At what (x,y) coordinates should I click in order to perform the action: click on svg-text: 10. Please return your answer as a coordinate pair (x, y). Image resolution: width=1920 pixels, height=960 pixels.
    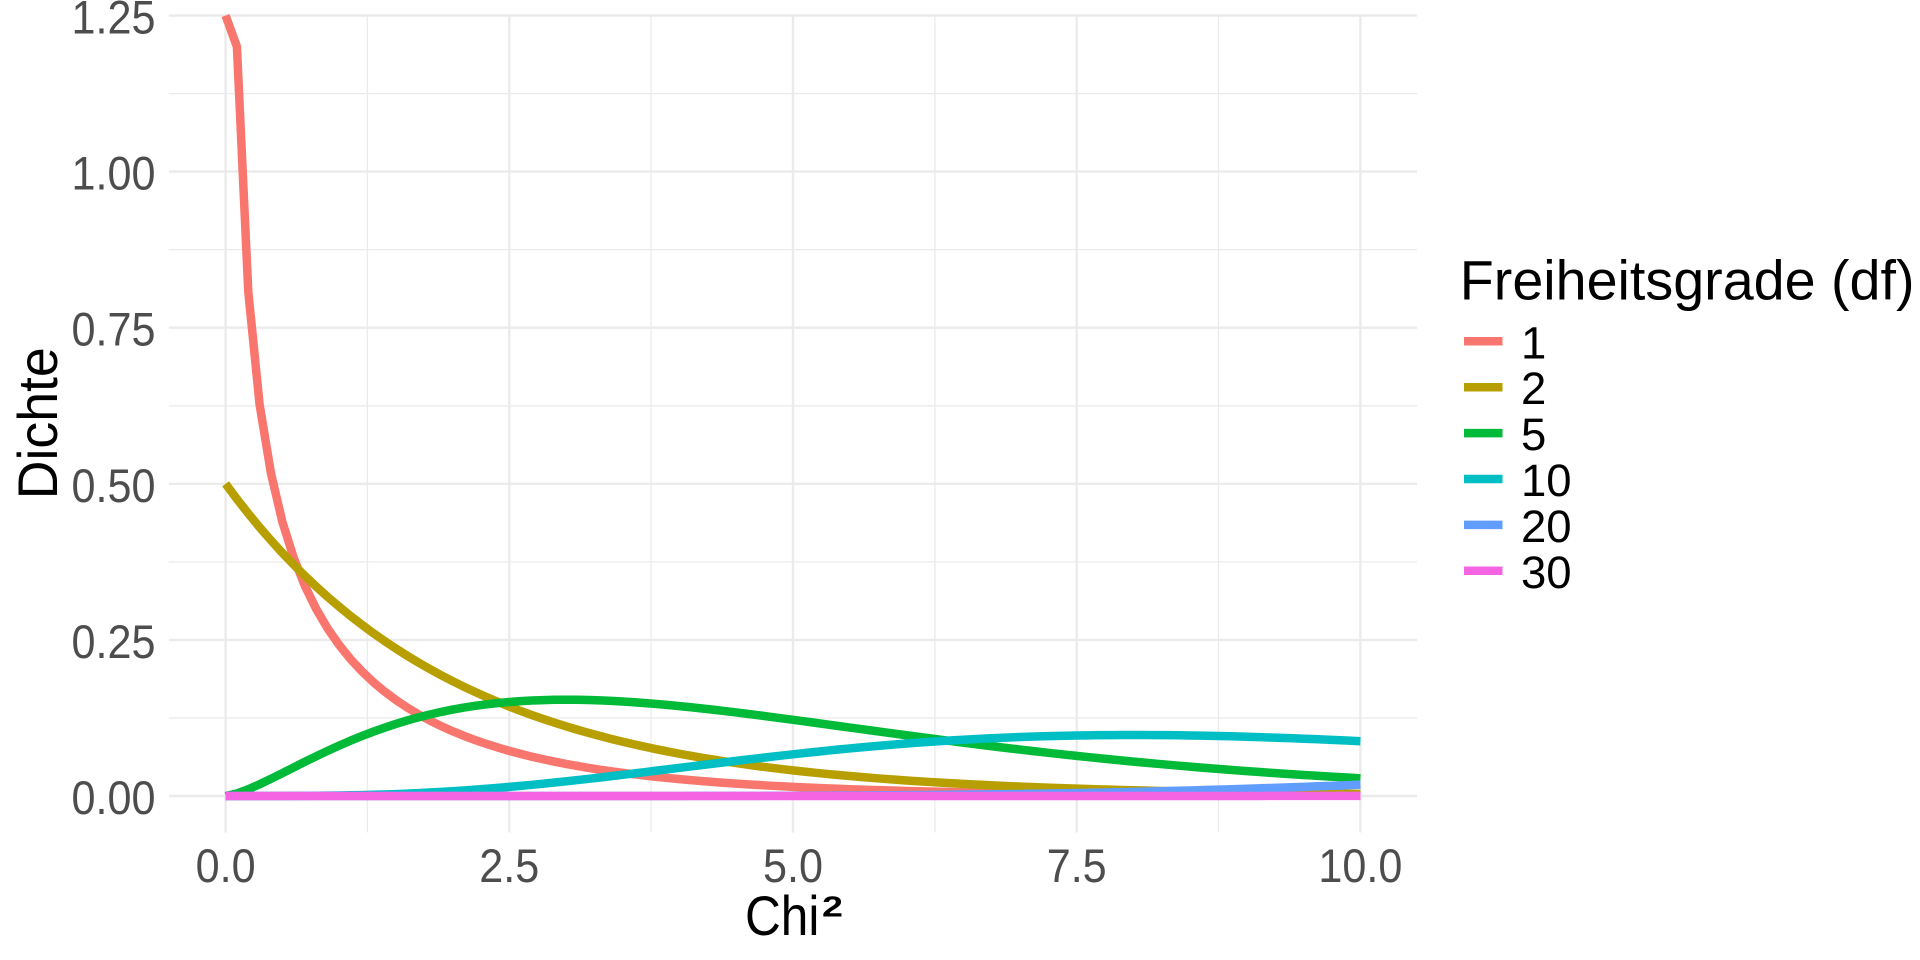
    Looking at the image, I should click on (1546, 480).